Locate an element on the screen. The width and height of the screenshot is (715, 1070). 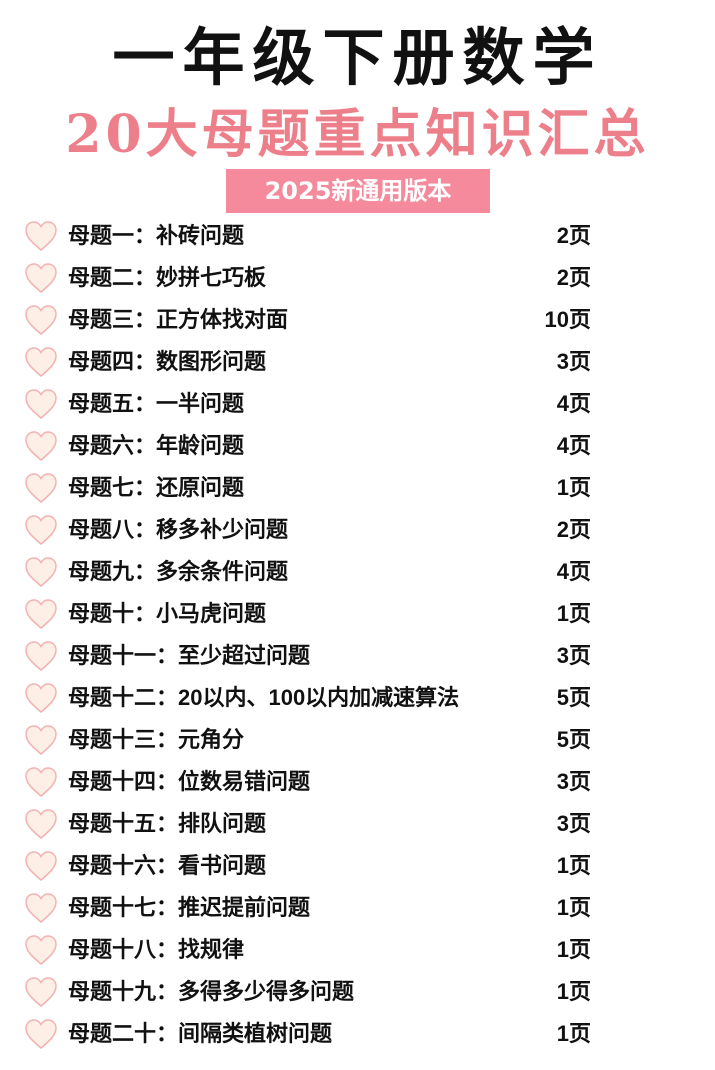
topic-label: 母题十八：找规律 is located at coordinates (156, 949).